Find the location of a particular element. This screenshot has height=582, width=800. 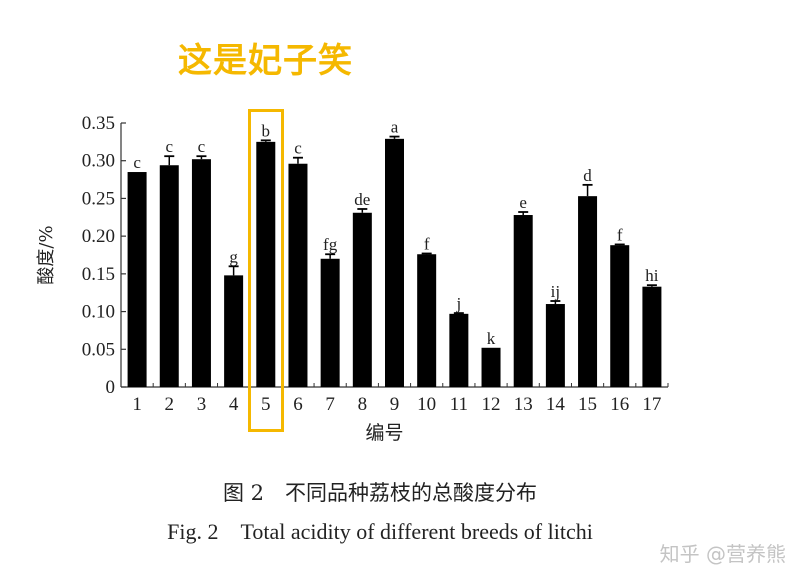

y-tick-label: 0.35 is located at coordinates (98, 123).